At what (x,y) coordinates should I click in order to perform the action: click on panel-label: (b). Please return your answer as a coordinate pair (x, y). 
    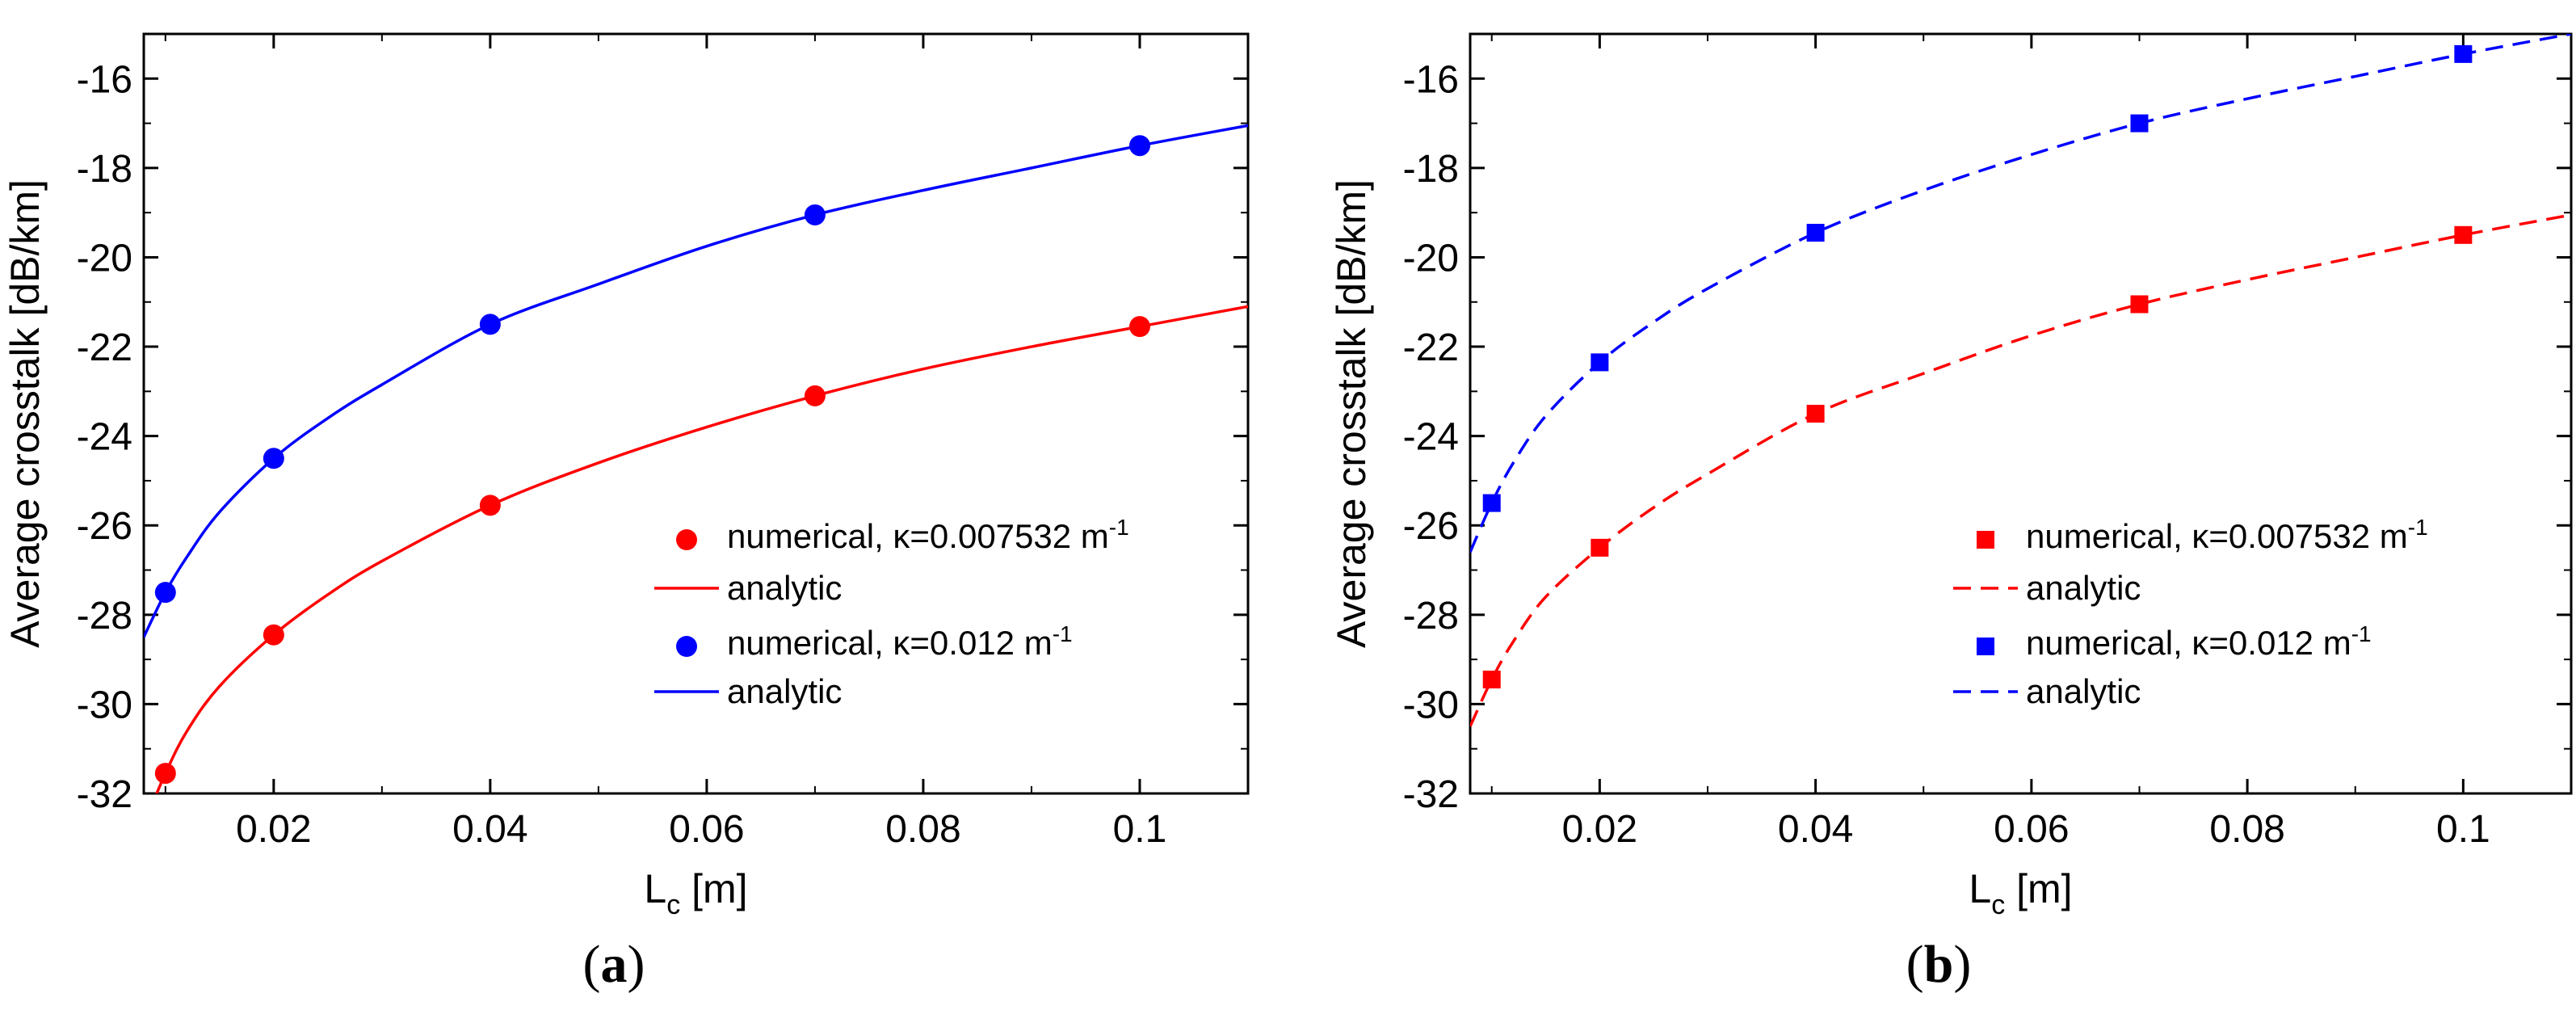
    Looking at the image, I should click on (1939, 964).